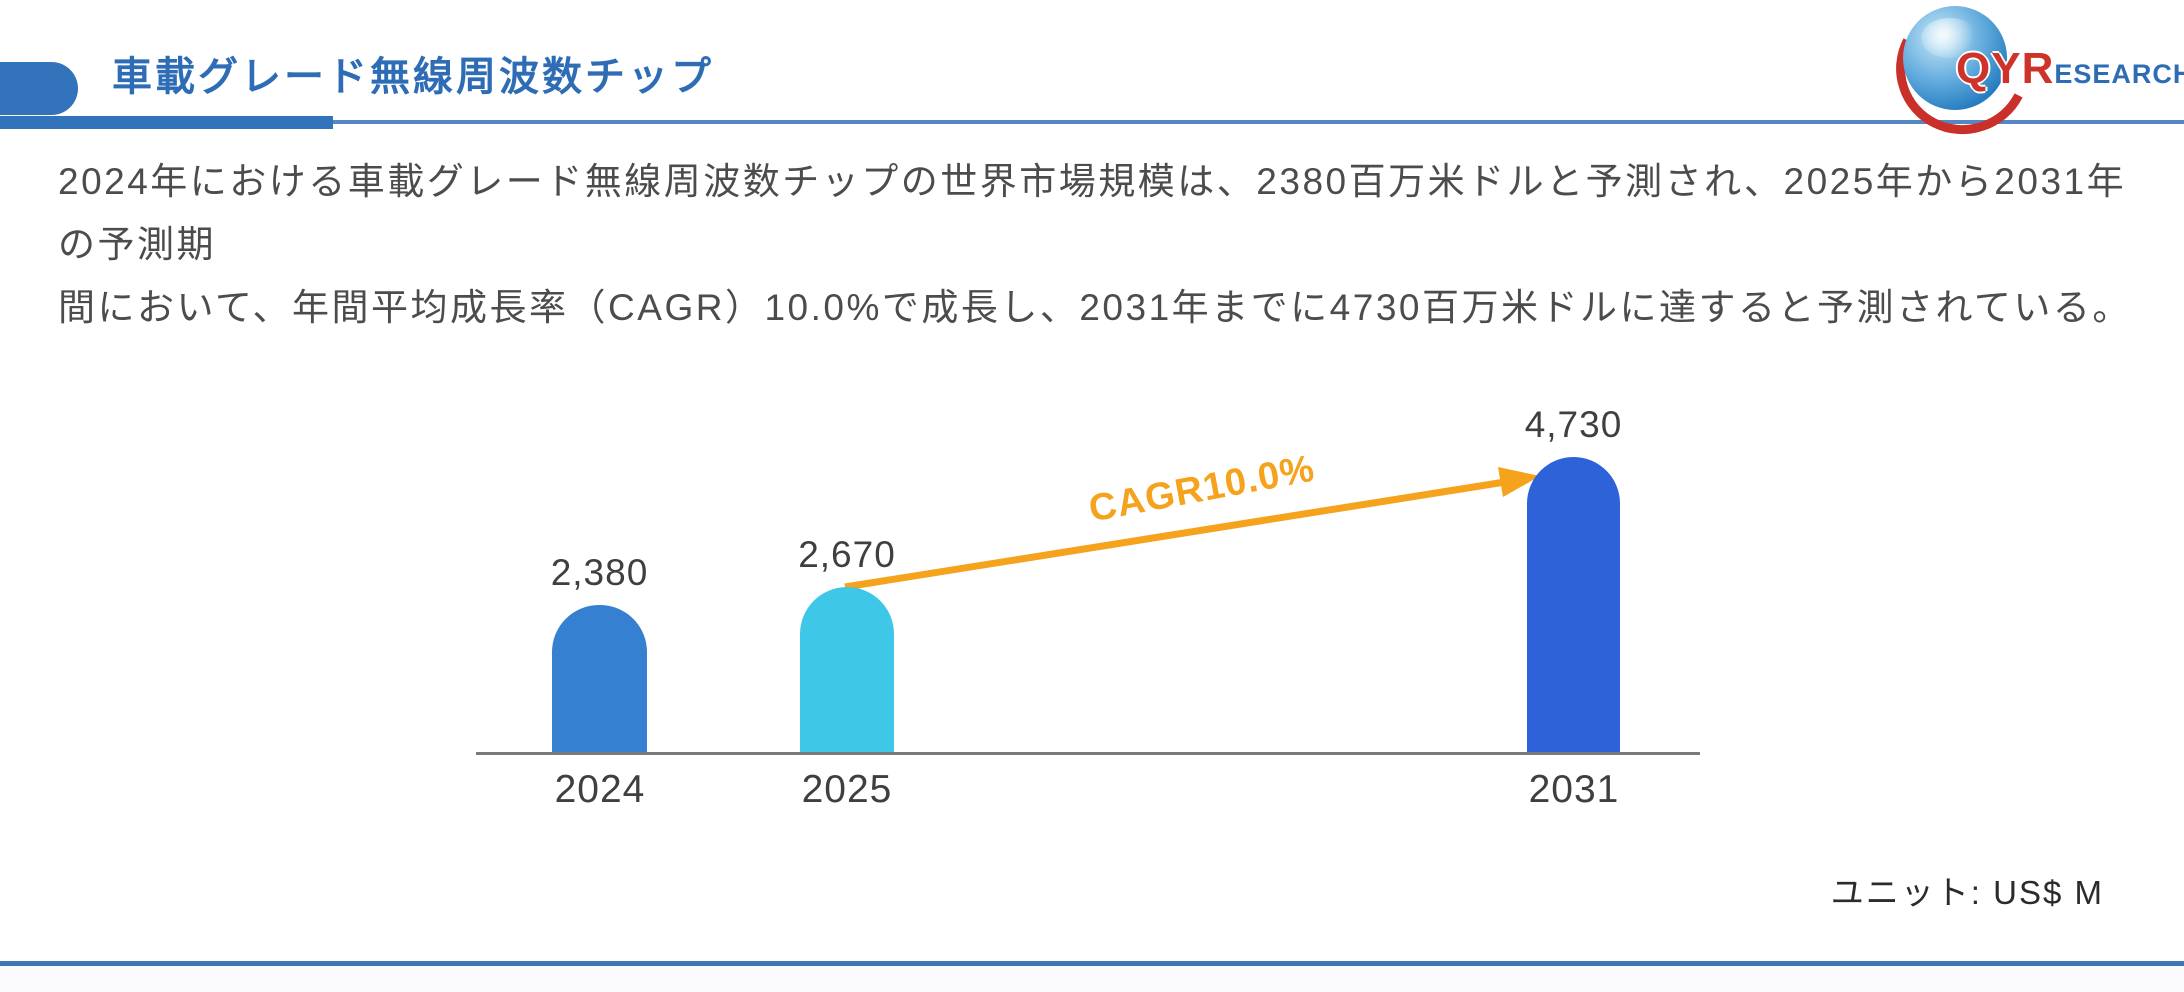 Image resolution: width=2184 pixels, height=992 pixels. I want to click on bar-2031, so click(1573, 606).